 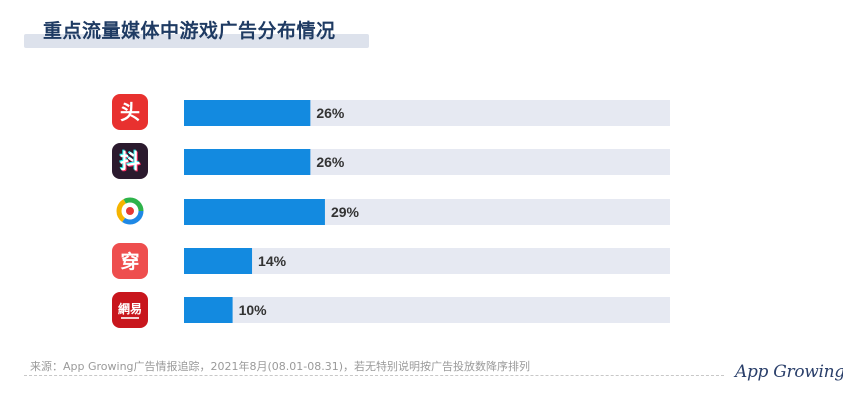 I want to click on netease-news-icon: 網易, so click(x=130, y=310).